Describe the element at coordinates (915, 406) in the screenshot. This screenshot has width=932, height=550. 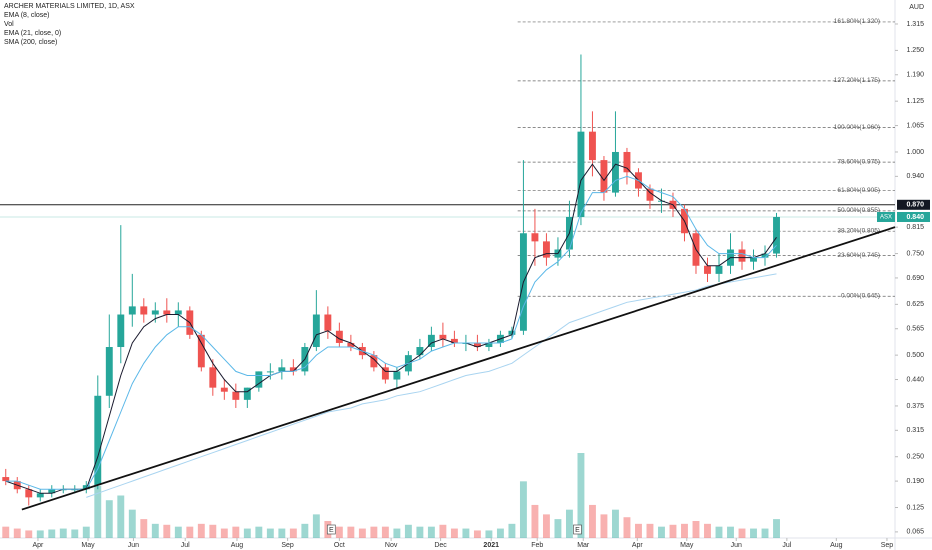
I see `y-tick-label: 0.375` at that location.